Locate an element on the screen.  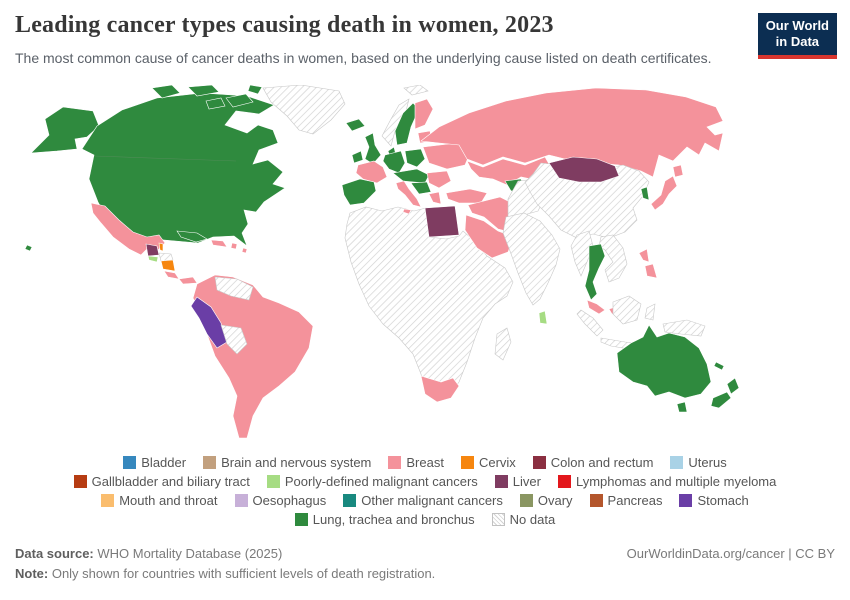
map-region-guatemala is located at coordinates (152, 250).